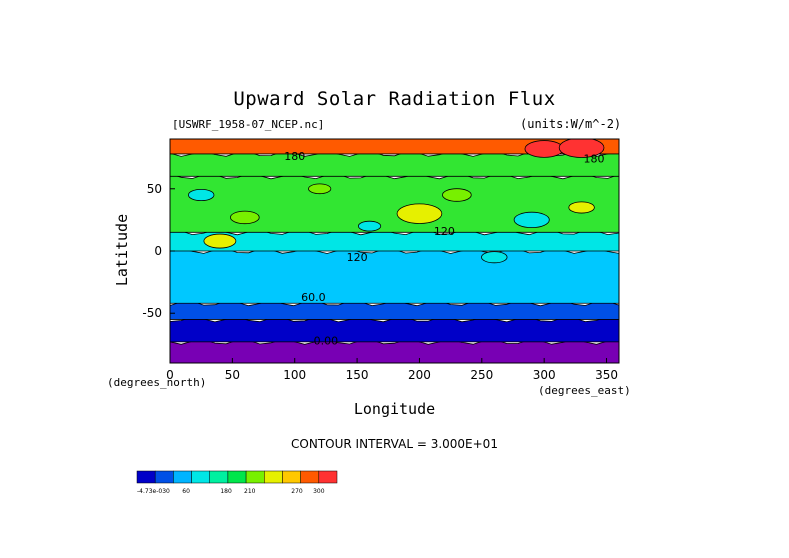 The image size is (789, 558). What do you see at coordinates (313, 297) in the screenshot?
I see `contour-label: 60.0` at bounding box center [313, 297].